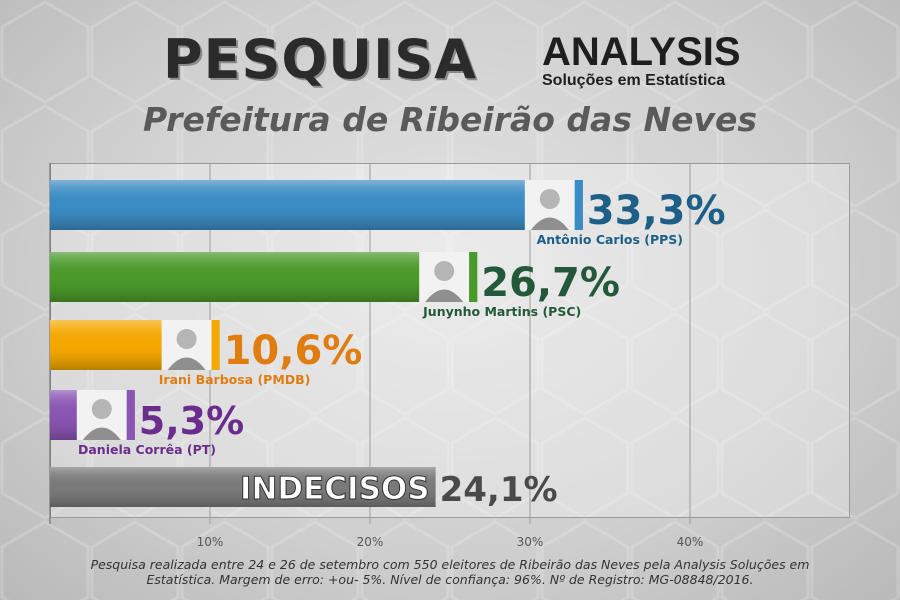 Image resolution: width=900 pixels, height=600 pixels. What do you see at coordinates (191, 421) in the screenshot?
I see `value-label: 5,3%` at bounding box center [191, 421].